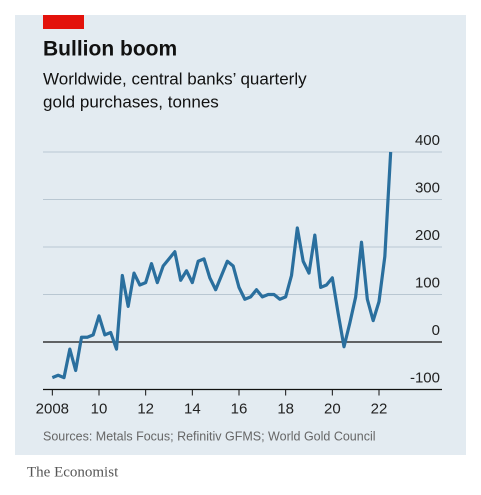 Image resolution: width=481 pixels, height=495 pixels. What do you see at coordinates (285, 408) in the screenshot?
I see `x-tick-label: 18` at bounding box center [285, 408].